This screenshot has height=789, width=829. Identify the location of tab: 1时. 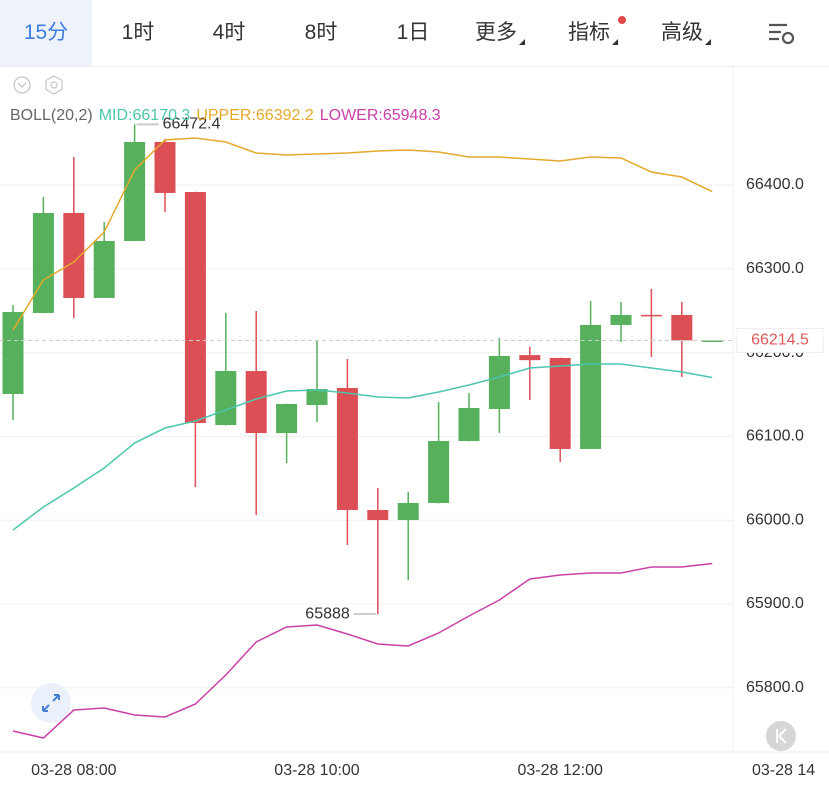
(138, 33).